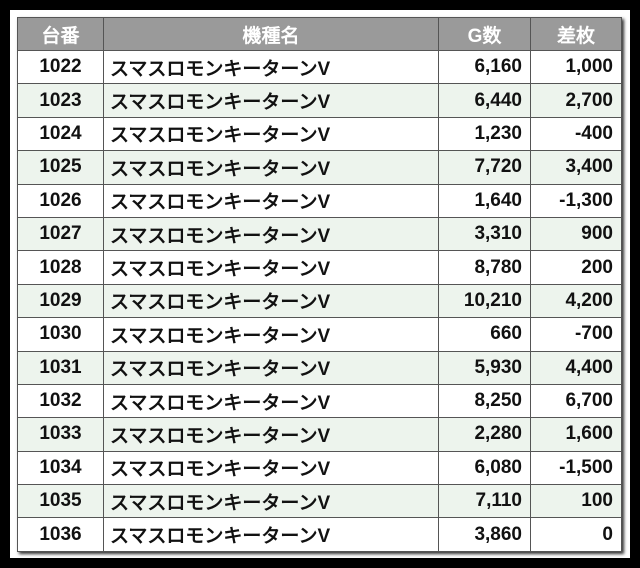 This screenshot has height=568, width=640. What do you see at coordinates (60, 67) in the screenshot?
I see `machine-number-cell: 1022` at bounding box center [60, 67].